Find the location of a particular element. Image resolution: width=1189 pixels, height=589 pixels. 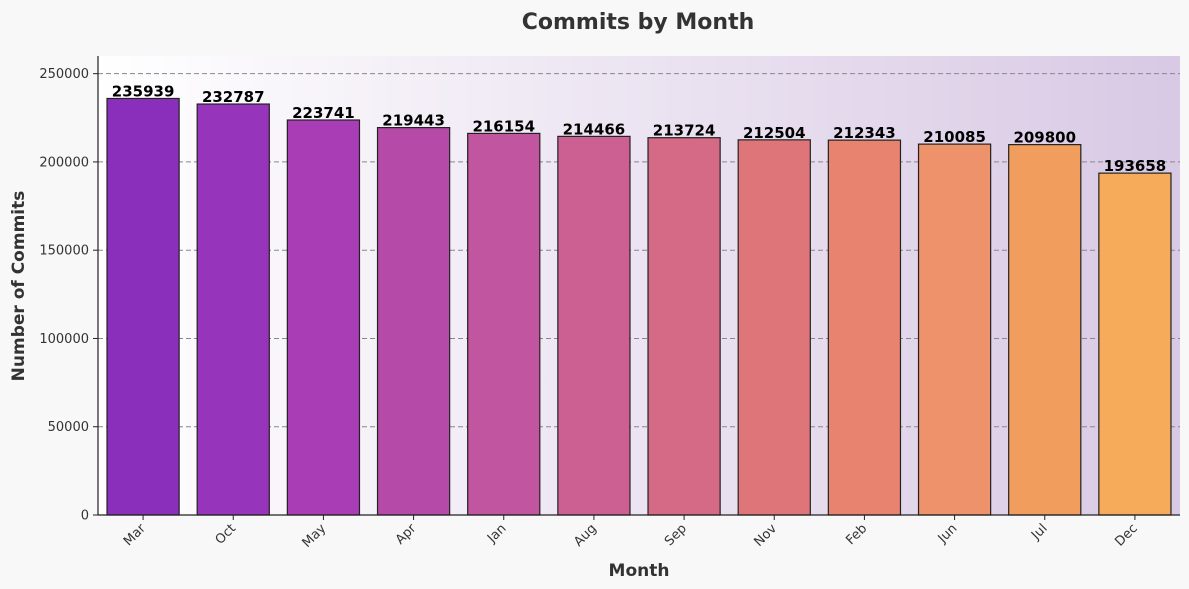

bar-dec is located at coordinates (1135, 344).